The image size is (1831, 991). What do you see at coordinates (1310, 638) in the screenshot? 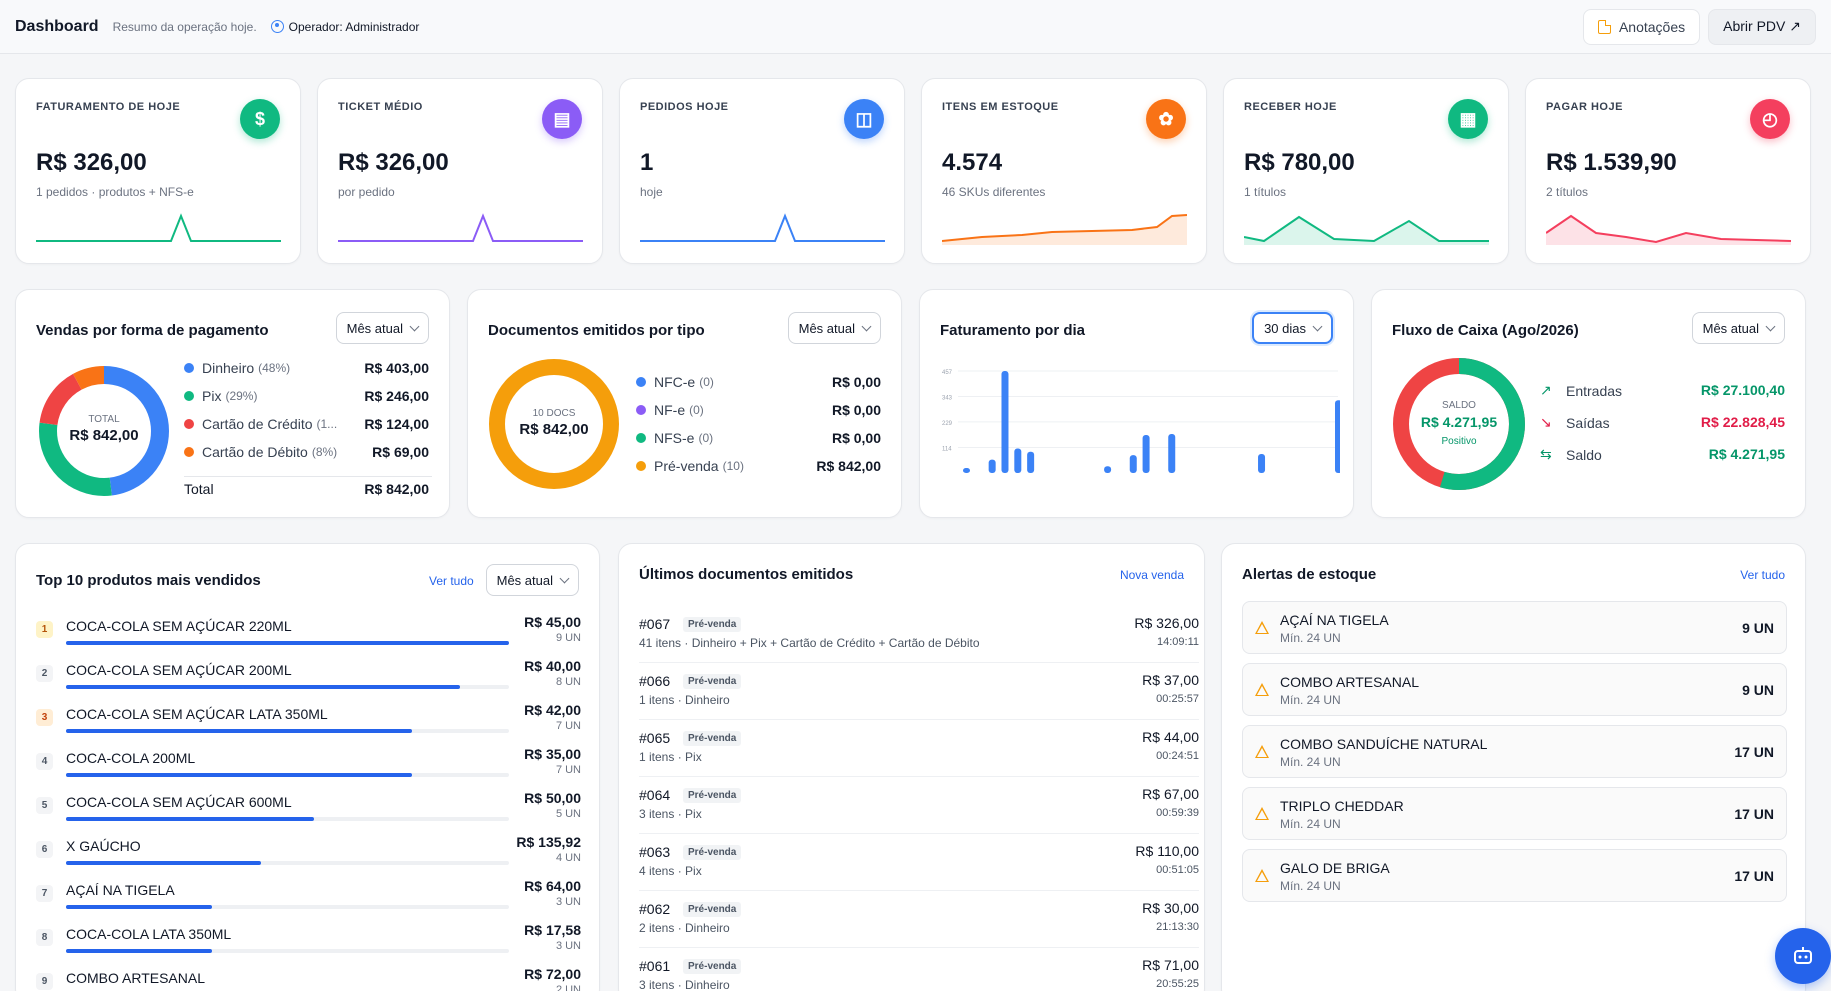
I see `alert-minimum: Mín. 24 UN` at bounding box center [1310, 638].